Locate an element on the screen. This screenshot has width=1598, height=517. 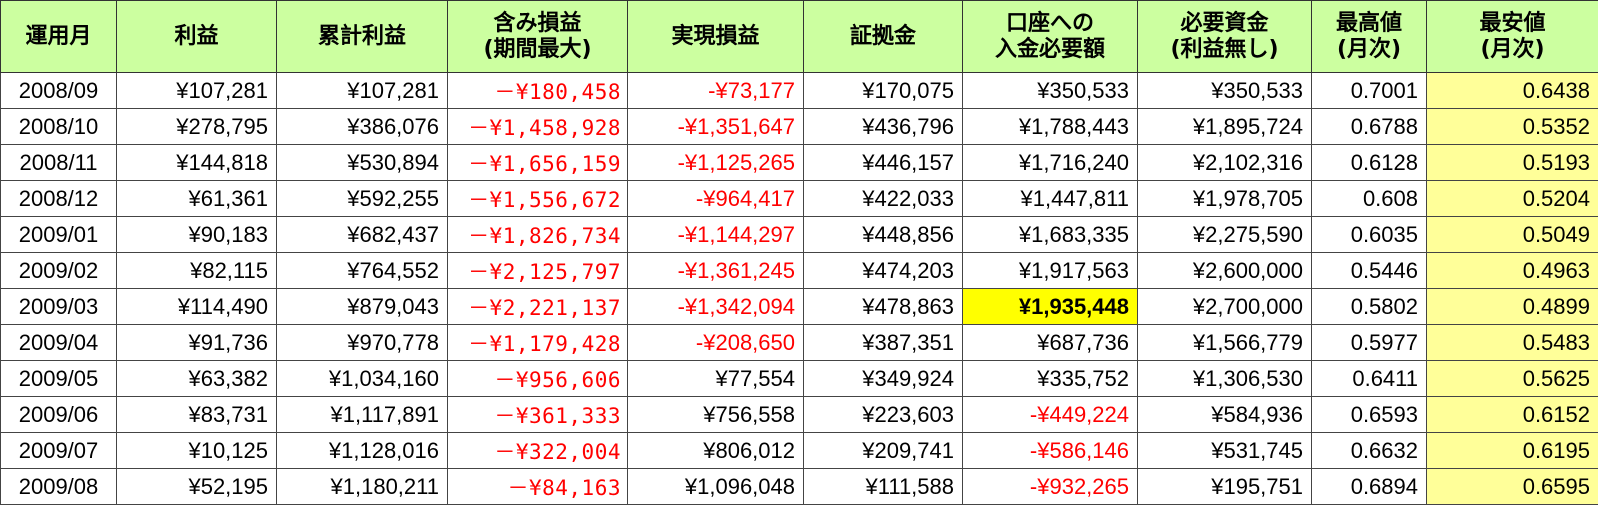
cell-required-funds: ¥1,566,779 is located at coordinates (1224, 342).